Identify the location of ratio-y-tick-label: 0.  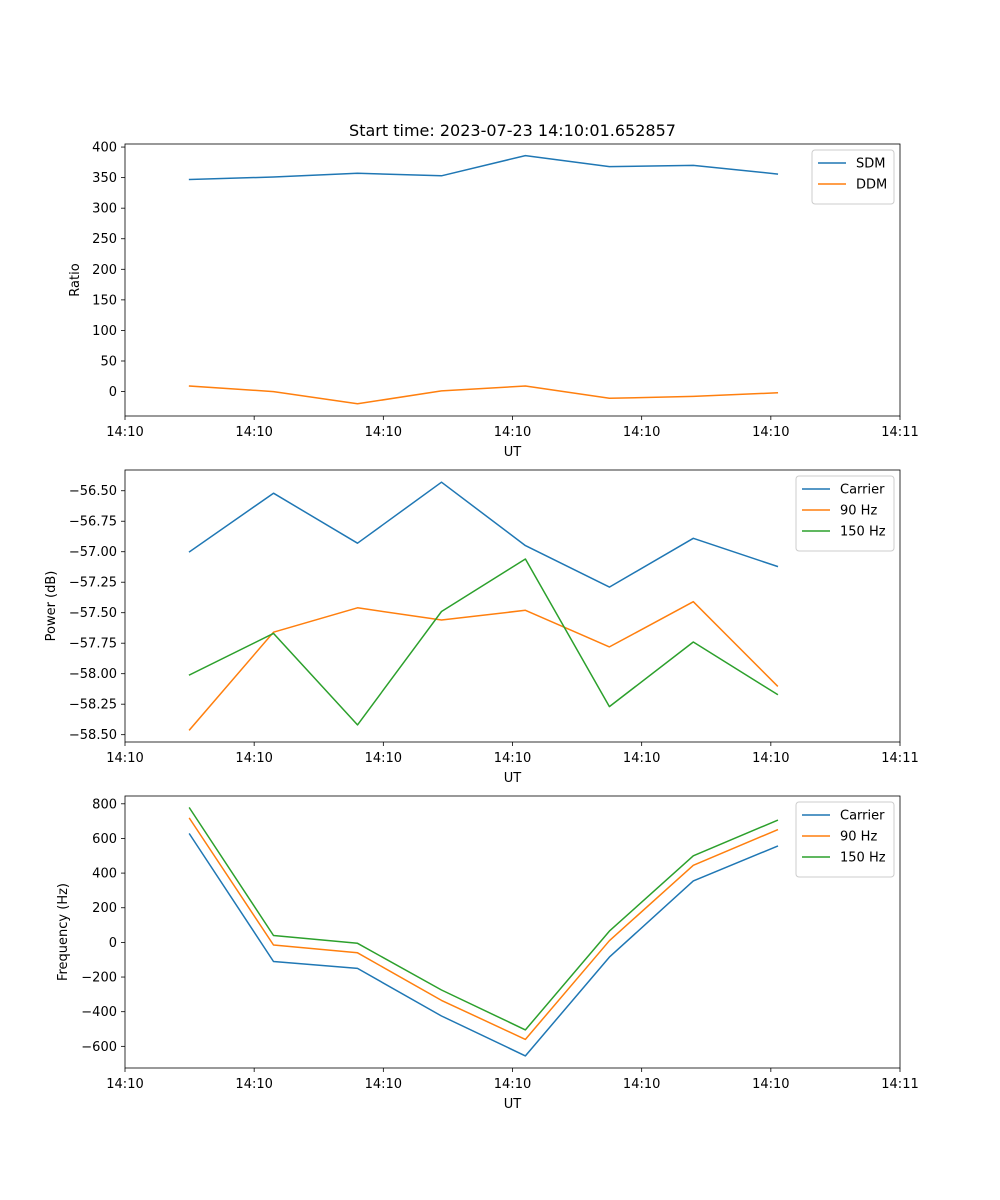
(113, 392).